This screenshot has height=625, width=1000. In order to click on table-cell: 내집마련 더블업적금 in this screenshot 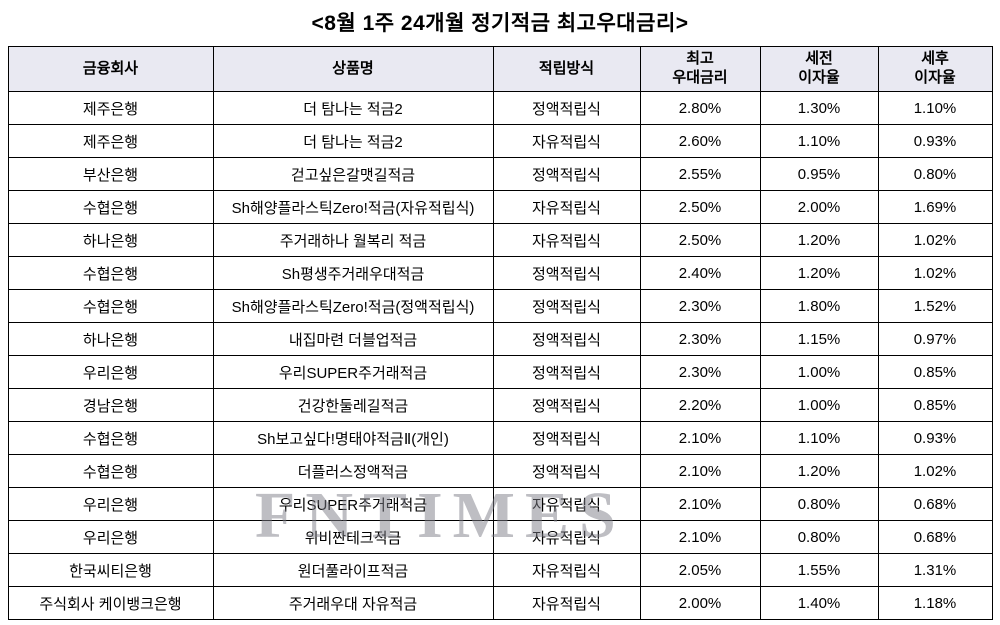, I will do `click(353, 339)`.